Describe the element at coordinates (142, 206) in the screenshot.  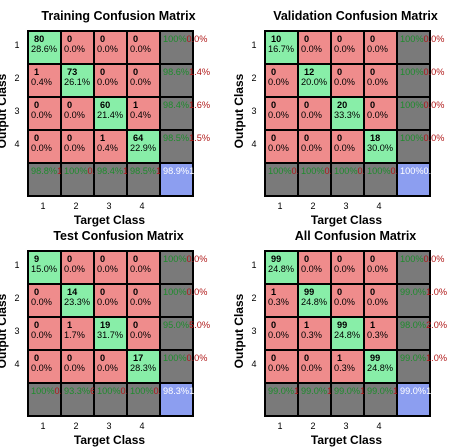
I see `x-tick-label: 4` at that location.